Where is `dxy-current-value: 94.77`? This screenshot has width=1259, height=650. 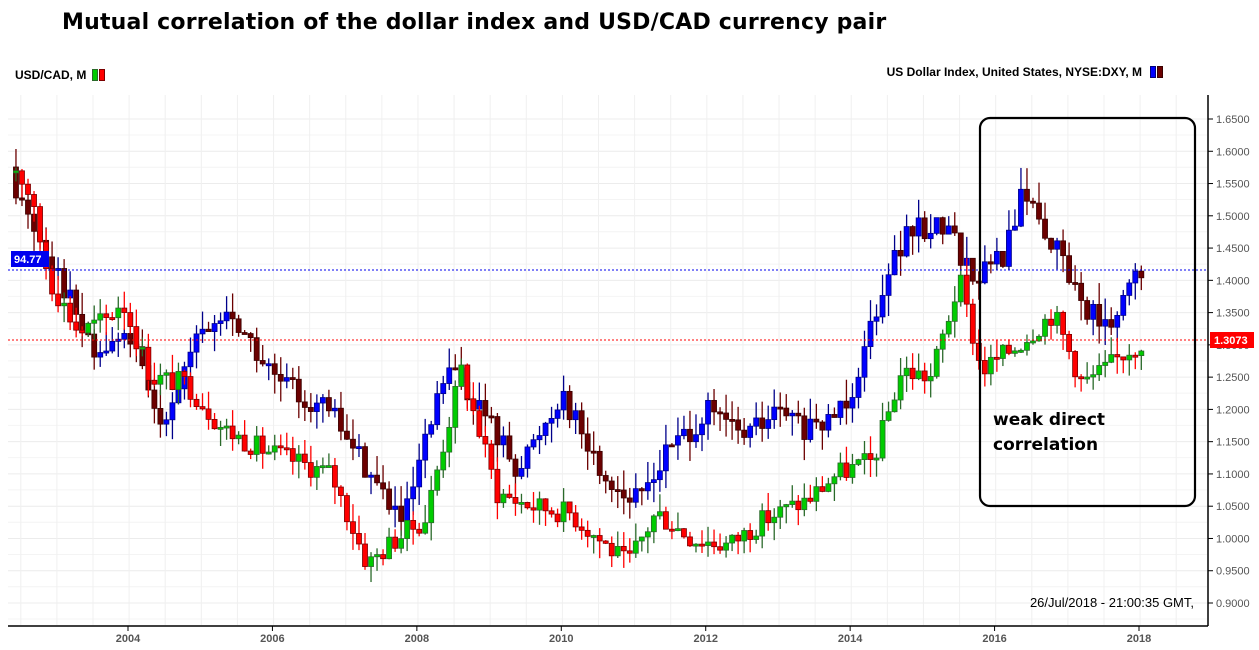
dxy-current-value: 94.77 is located at coordinates (28, 260).